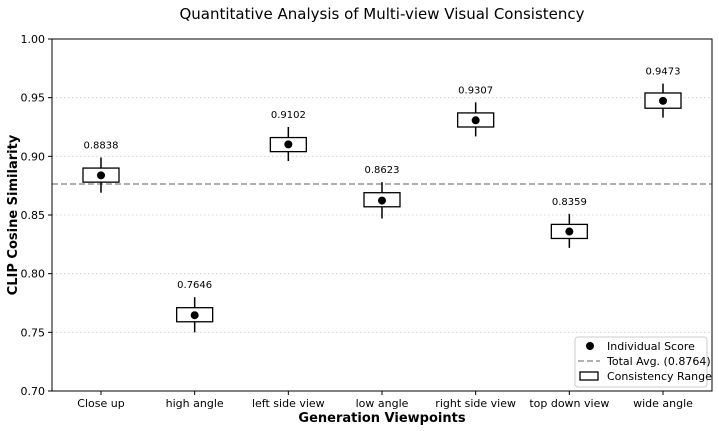 The image size is (719, 431). I want to click on data-label: 0.9473, so click(663, 72).